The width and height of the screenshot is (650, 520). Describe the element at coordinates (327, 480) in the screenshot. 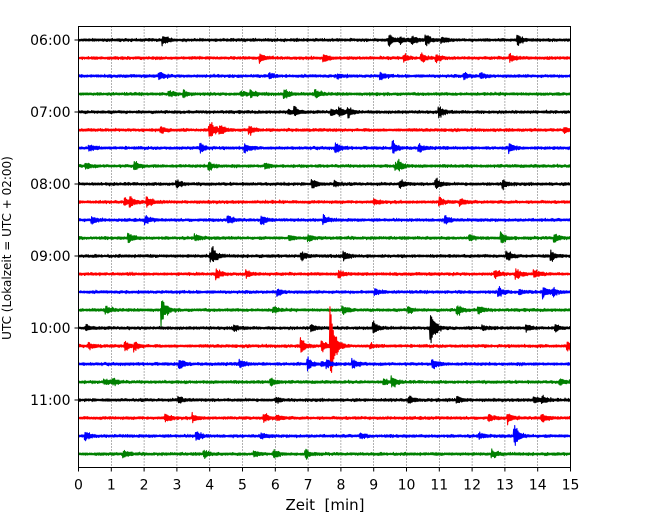

I see `x-axis-ticks: 0 1 2 3 4 5 6 7 8 9 10 11 12 13 14 15` at that location.